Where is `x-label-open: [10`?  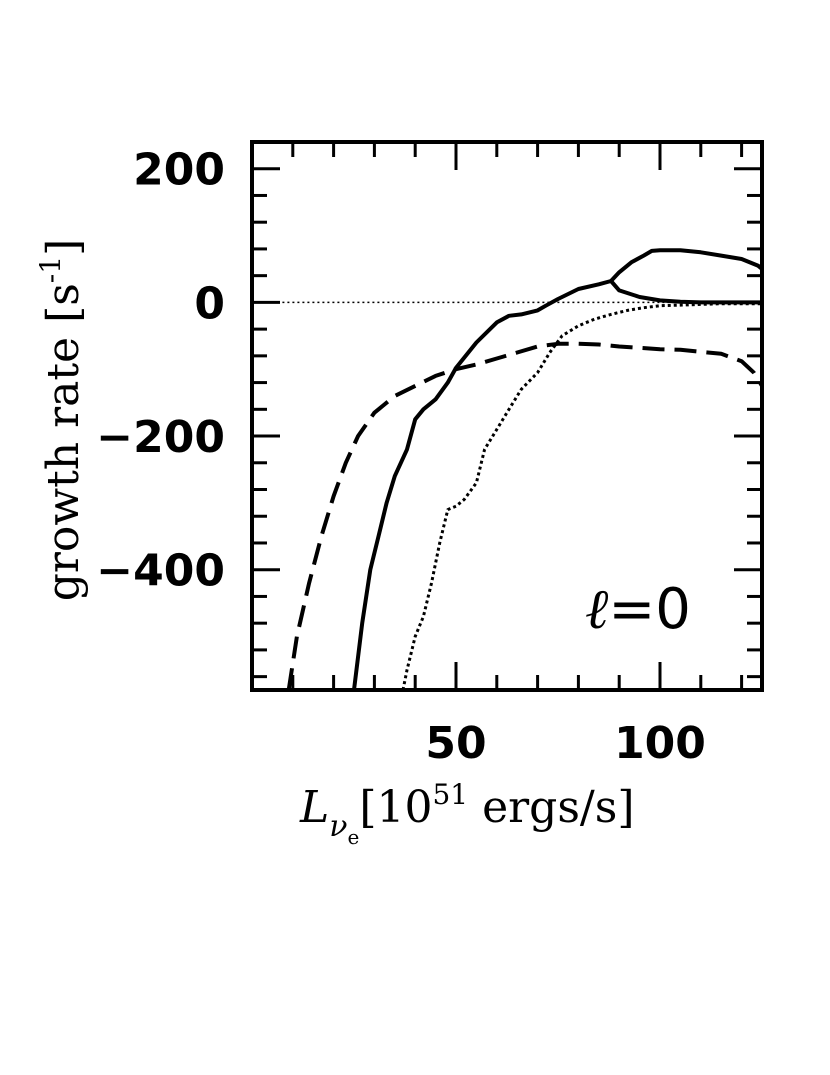
x-label-open: [10 is located at coordinates (395, 807).